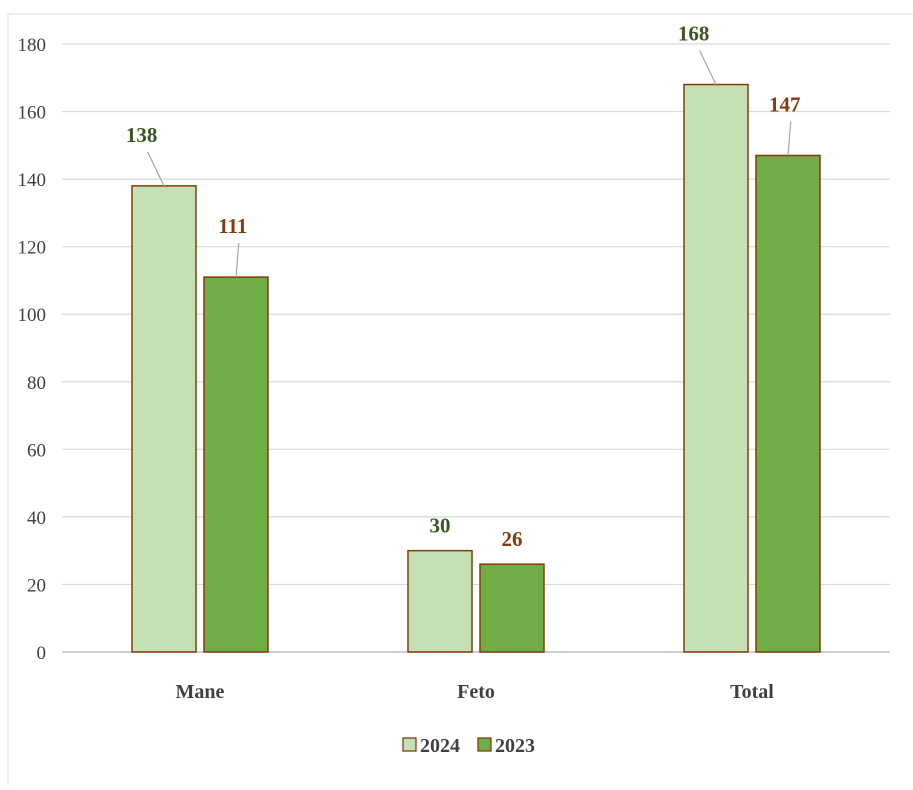 Image resolution: width=913 pixels, height=790 pixels. What do you see at coordinates (32, 180) in the screenshot?
I see `y-tick-label: 140` at bounding box center [32, 180].